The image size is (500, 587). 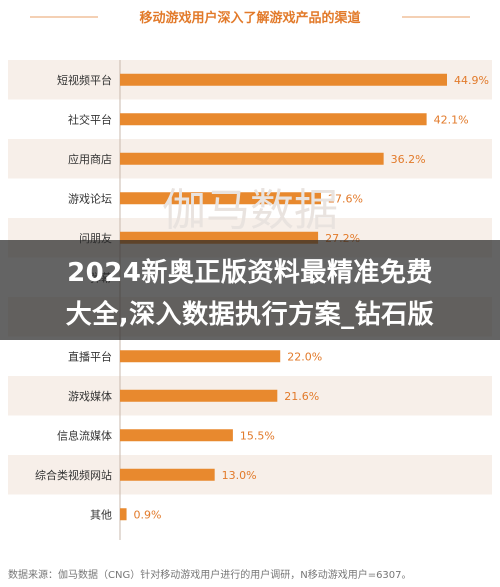 What do you see at coordinates (304, 356) in the screenshot?
I see `value-label: 22.0%` at bounding box center [304, 356].